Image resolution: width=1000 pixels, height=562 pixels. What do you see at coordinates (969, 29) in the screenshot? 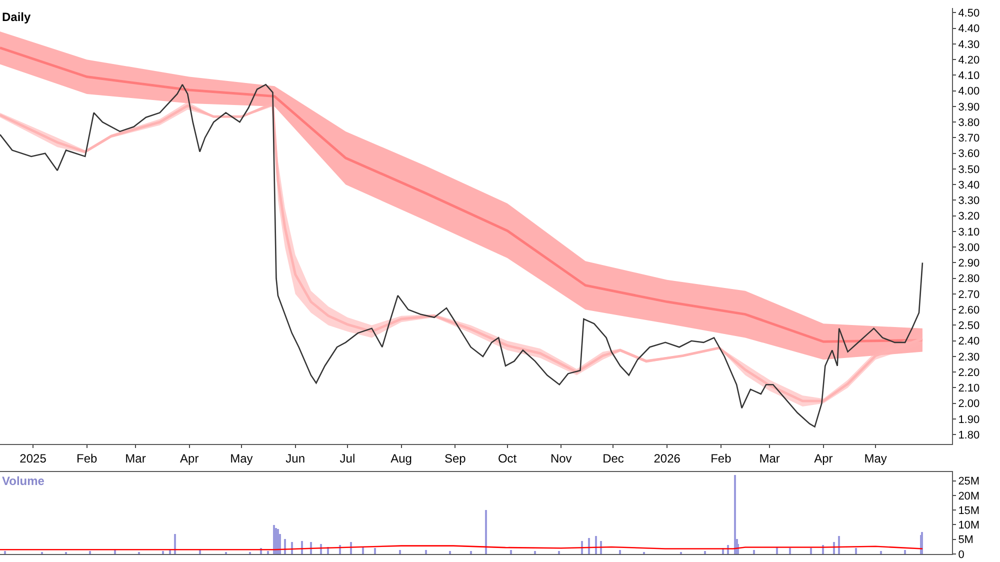
I see `y-tick-label: 4.40` at bounding box center [969, 29].